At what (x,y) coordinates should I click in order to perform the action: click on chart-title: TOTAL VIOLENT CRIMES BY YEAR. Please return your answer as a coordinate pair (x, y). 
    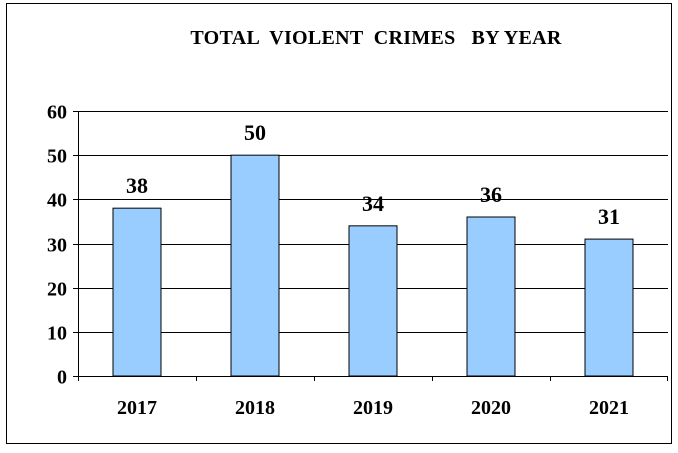
    Looking at the image, I should click on (375, 38).